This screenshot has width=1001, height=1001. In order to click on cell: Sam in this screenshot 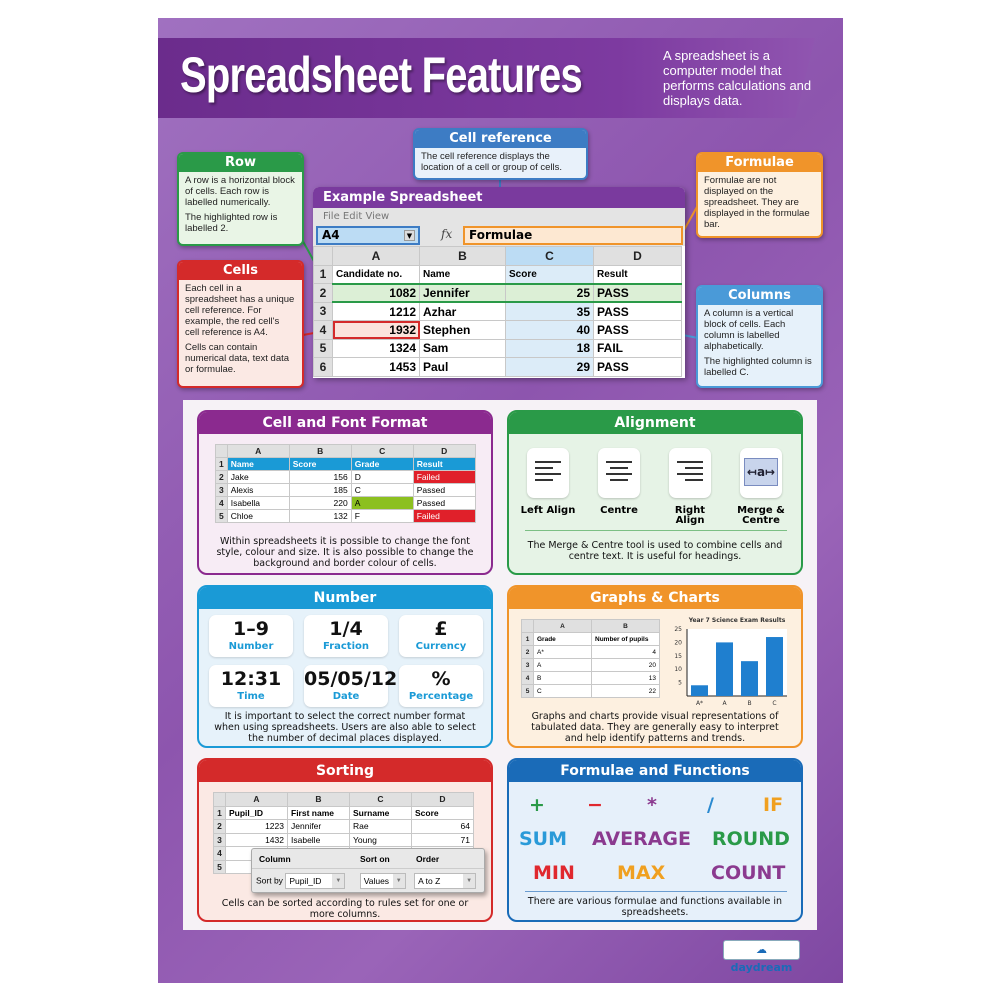, I will do `click(462, 348)`.